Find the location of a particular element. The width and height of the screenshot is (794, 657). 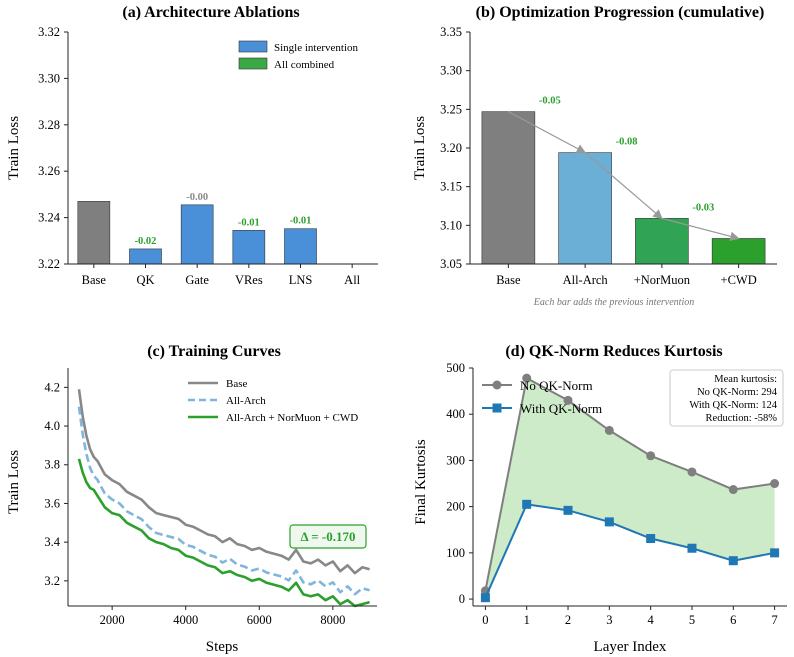

legend: Base All-Arch All-Arch + NorMuon + CWD is located at coordinates (273, 401).